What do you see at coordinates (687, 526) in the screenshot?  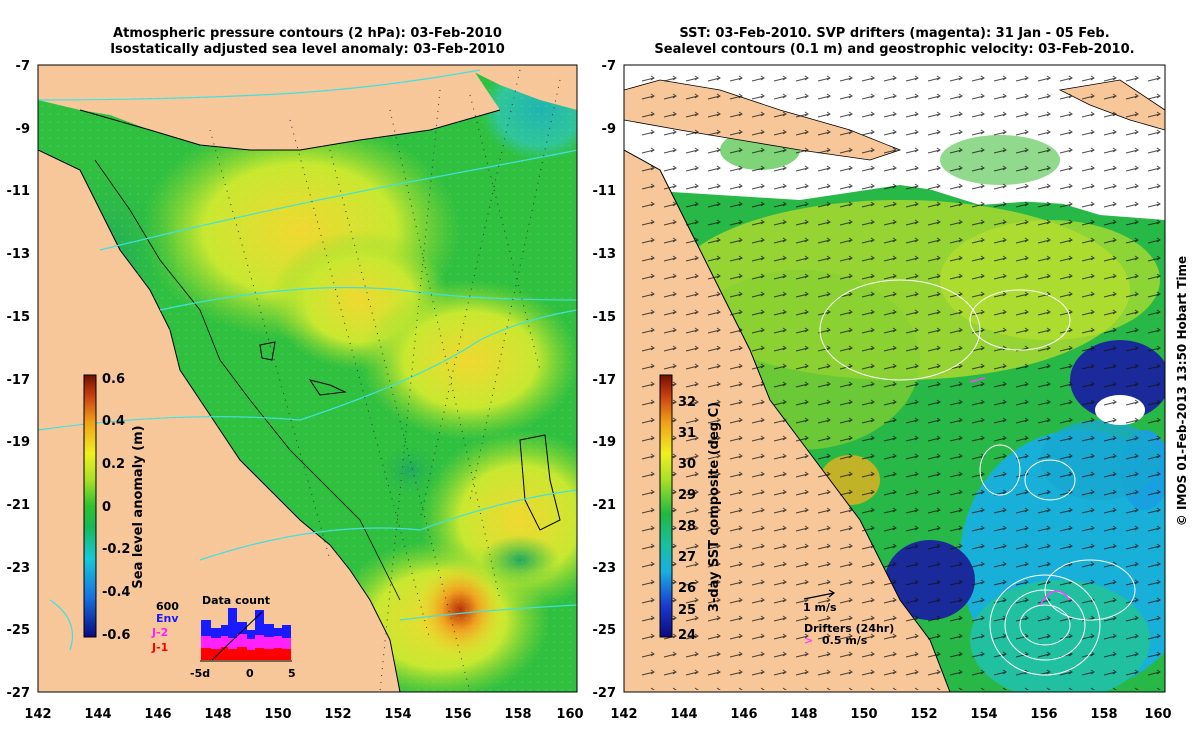 I see `right-cb-tick: 28` at bounding box center [687, 526].